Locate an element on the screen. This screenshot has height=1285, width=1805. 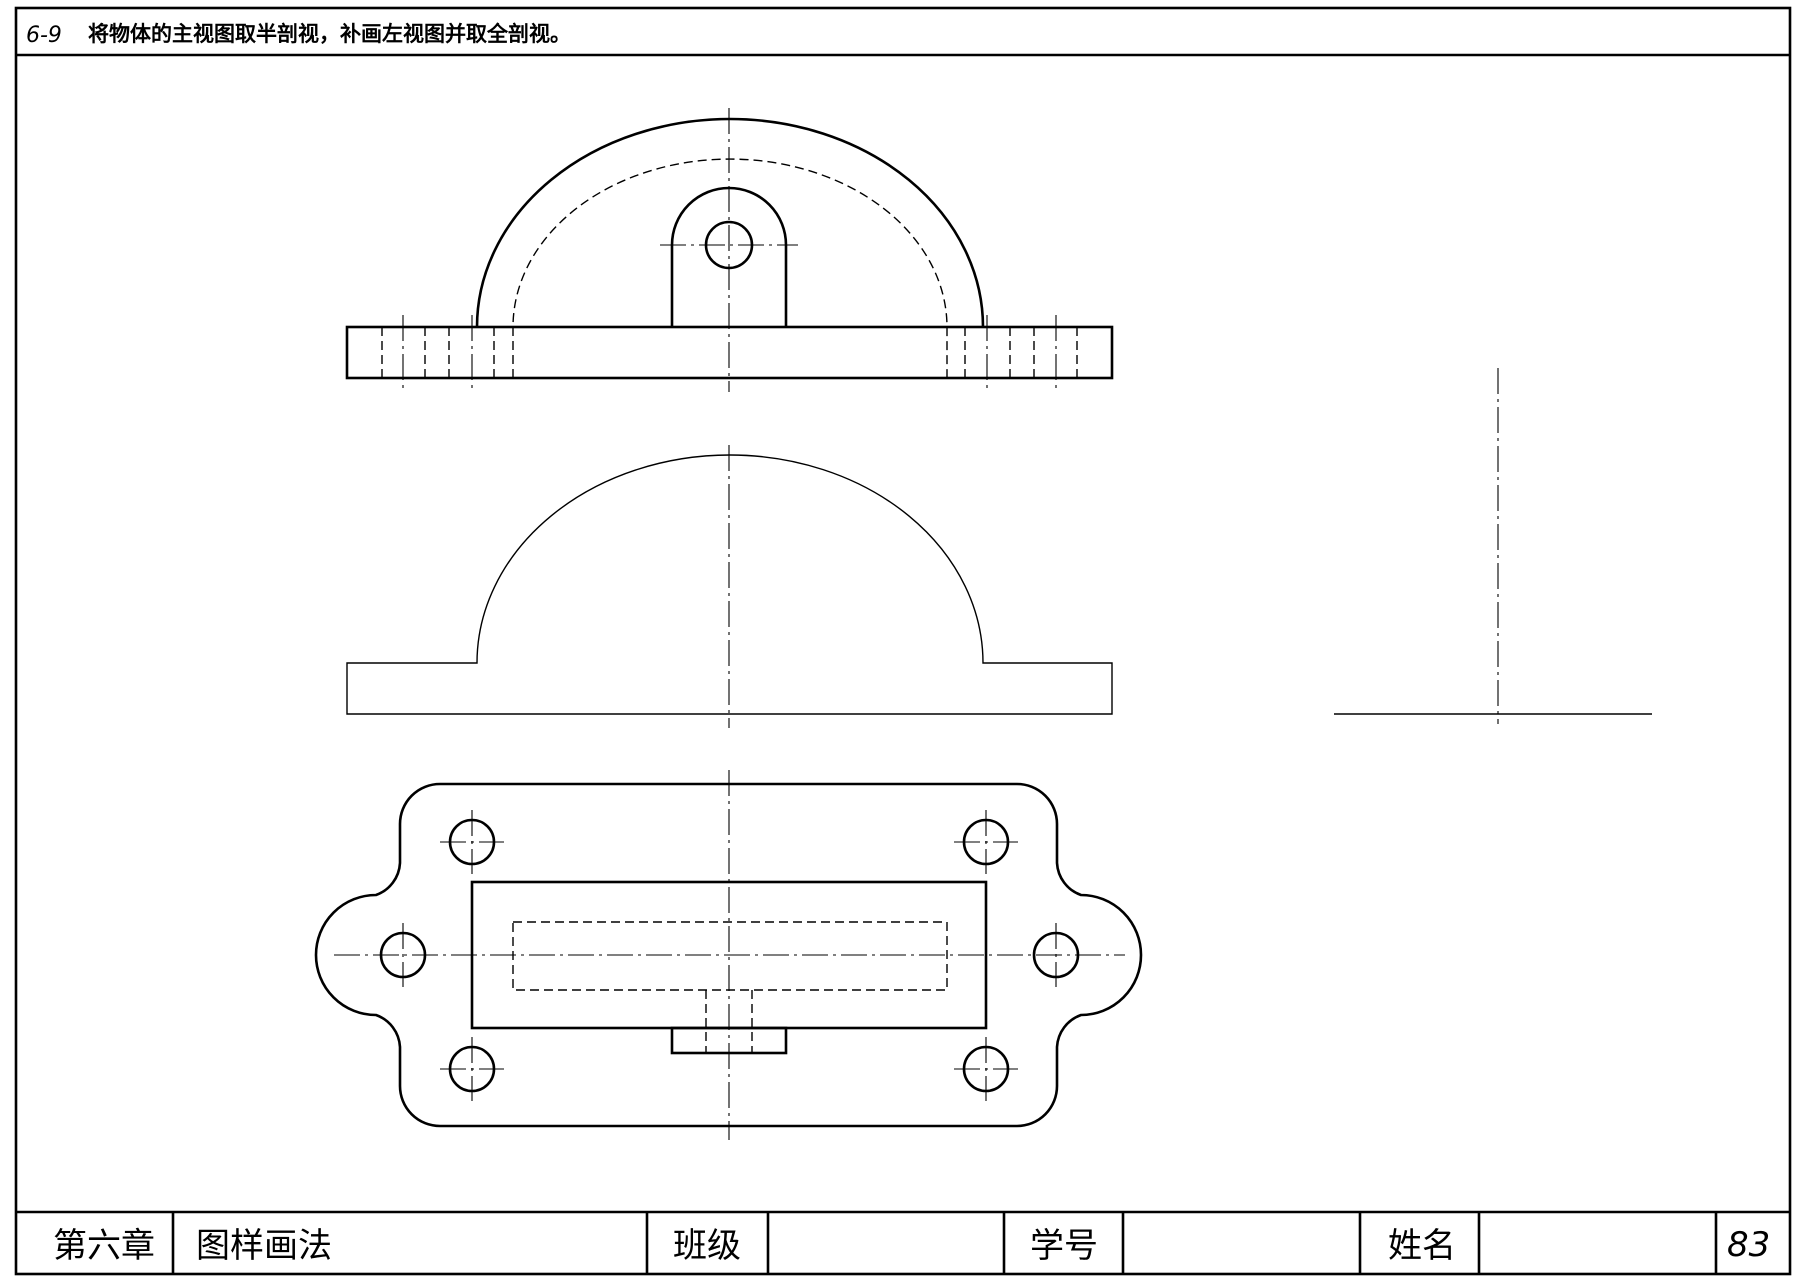
top-view is located at coordinates (728, 955).